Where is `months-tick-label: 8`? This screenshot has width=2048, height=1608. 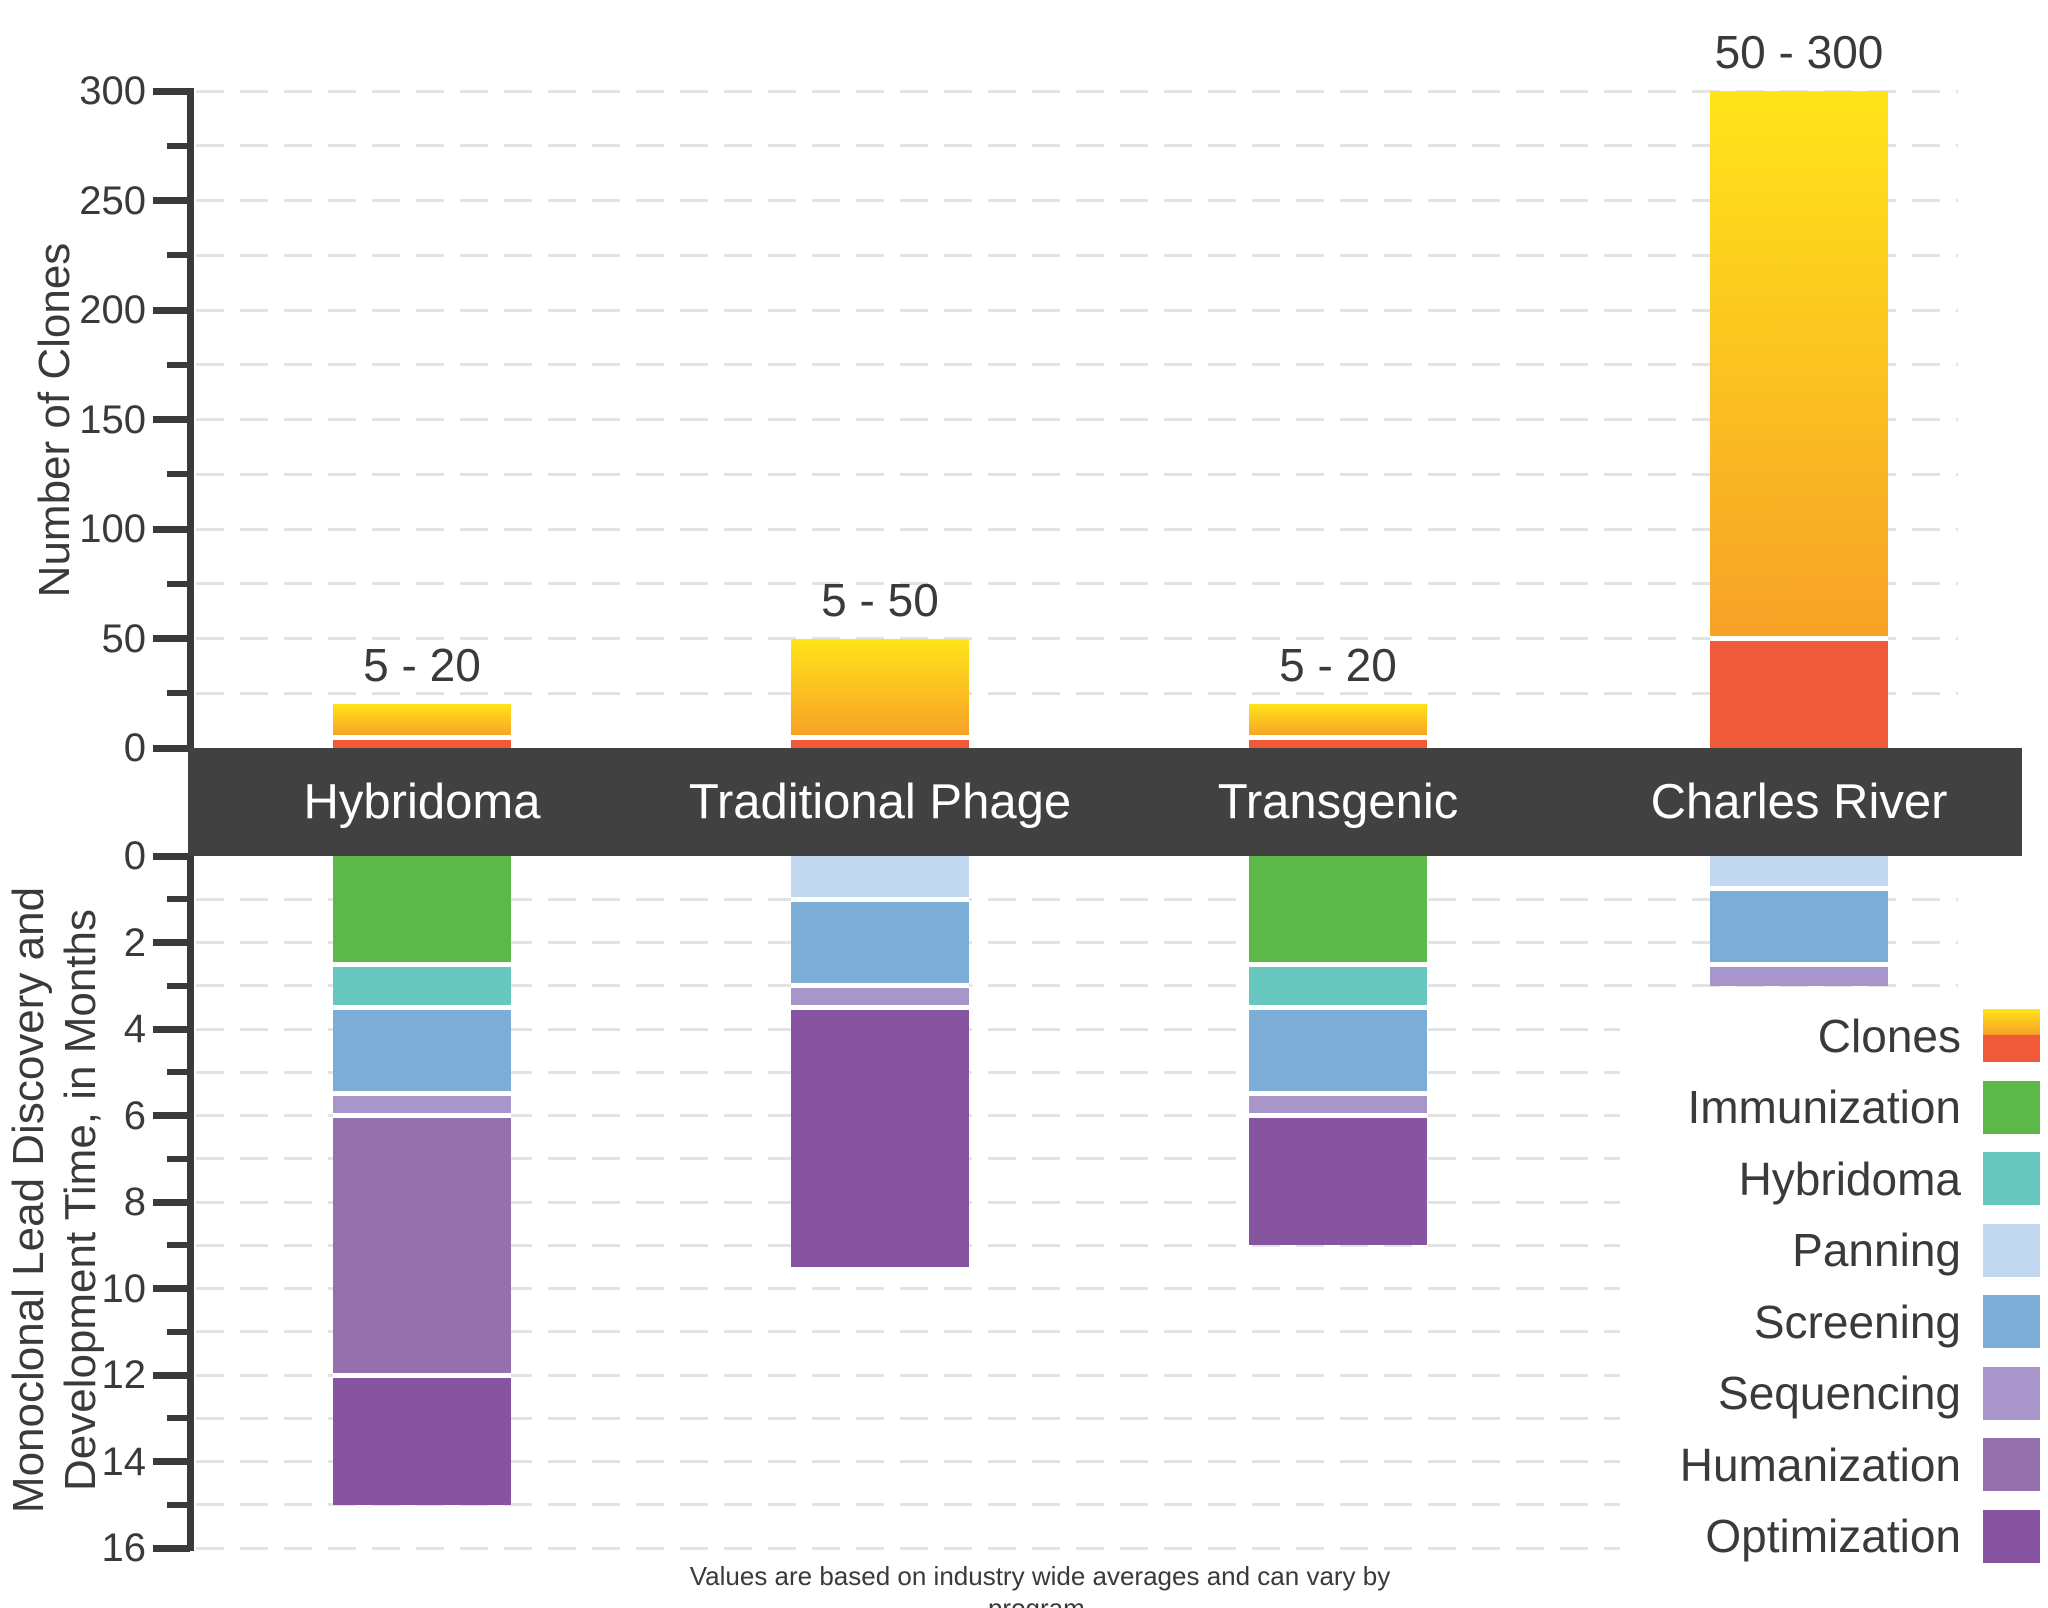 months-tick-label: 8 is located at coordinates (134, 1202).